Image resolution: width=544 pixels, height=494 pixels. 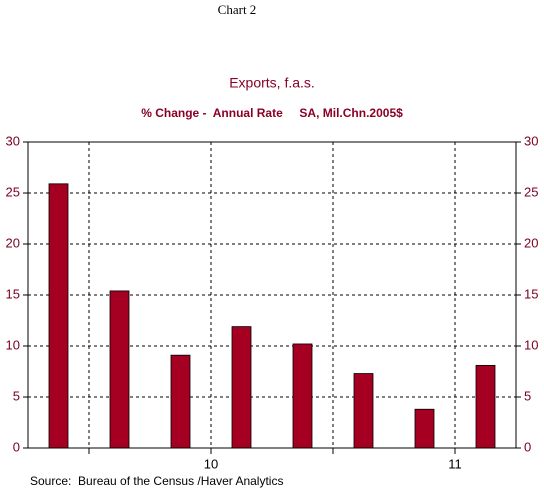 What do you see at coordinates (531, 242) in the screenshot?
I see `y2-tick-label: 20` at bounding box center [531, 242].